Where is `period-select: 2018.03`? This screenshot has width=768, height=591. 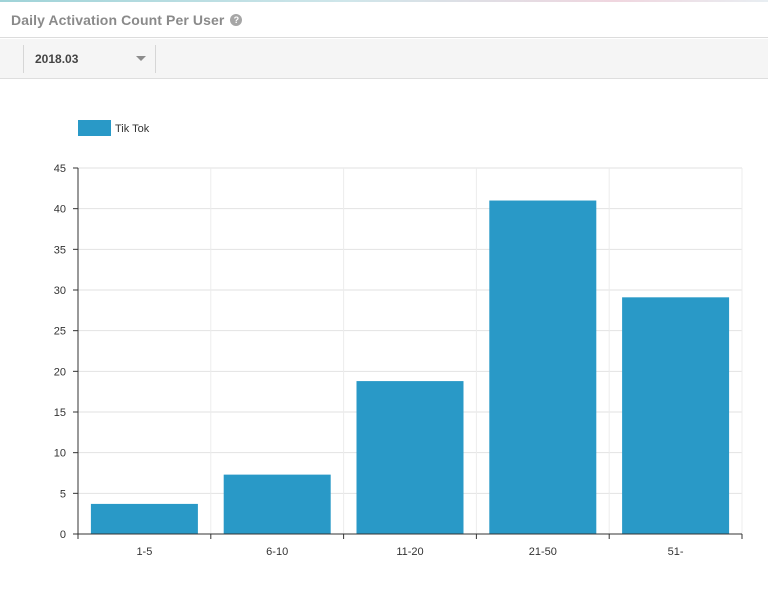 period-select: 2018.03 is located at coordinates (89, 59).